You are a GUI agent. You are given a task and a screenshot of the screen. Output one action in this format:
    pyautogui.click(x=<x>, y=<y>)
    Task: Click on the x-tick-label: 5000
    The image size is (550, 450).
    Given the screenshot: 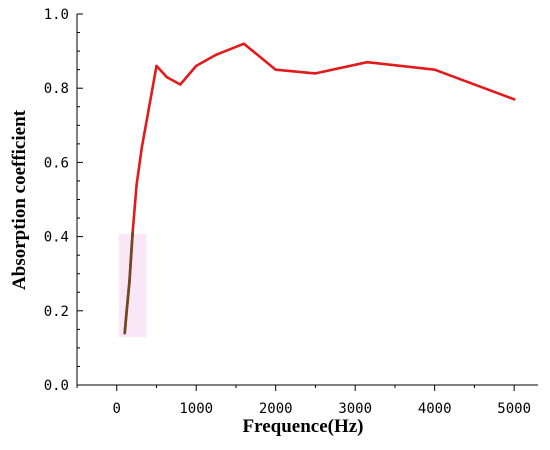 What is the action you would take?
    pyautogui.click(x=514, y=409)
    